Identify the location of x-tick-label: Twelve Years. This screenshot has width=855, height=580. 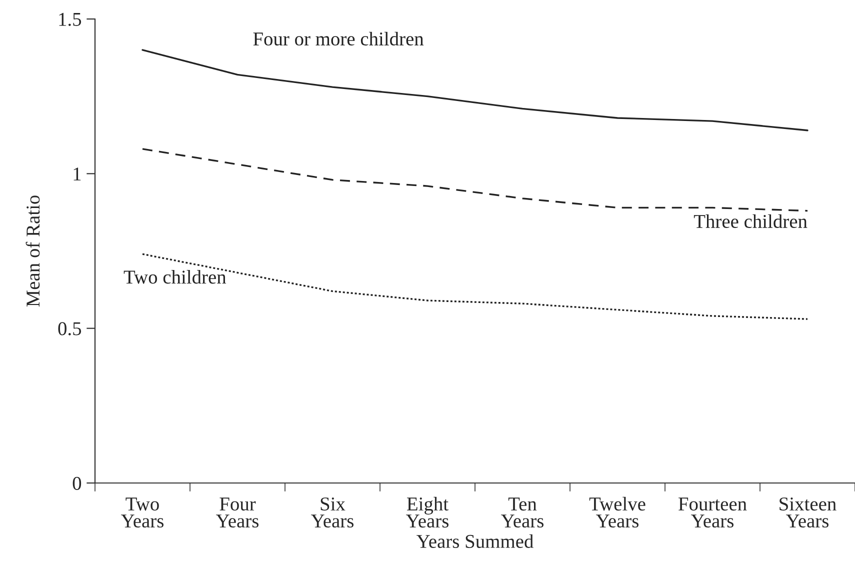
(617, 512).